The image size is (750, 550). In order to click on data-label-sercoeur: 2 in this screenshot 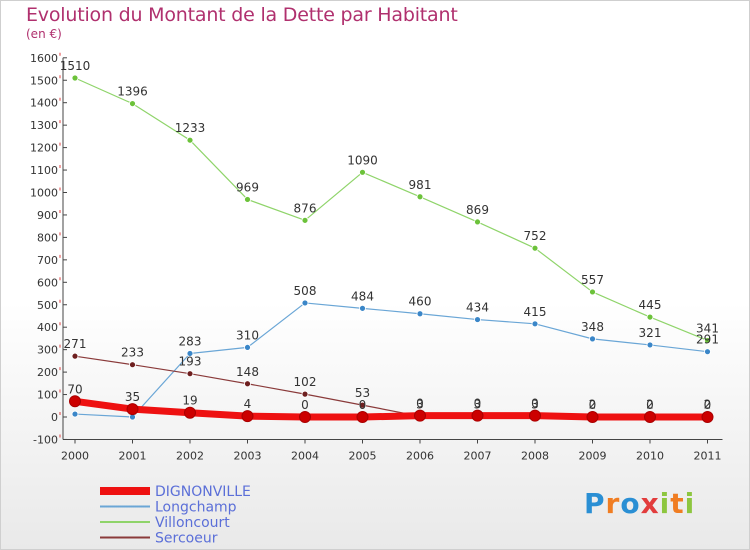, I will do `click(708, 405)`.